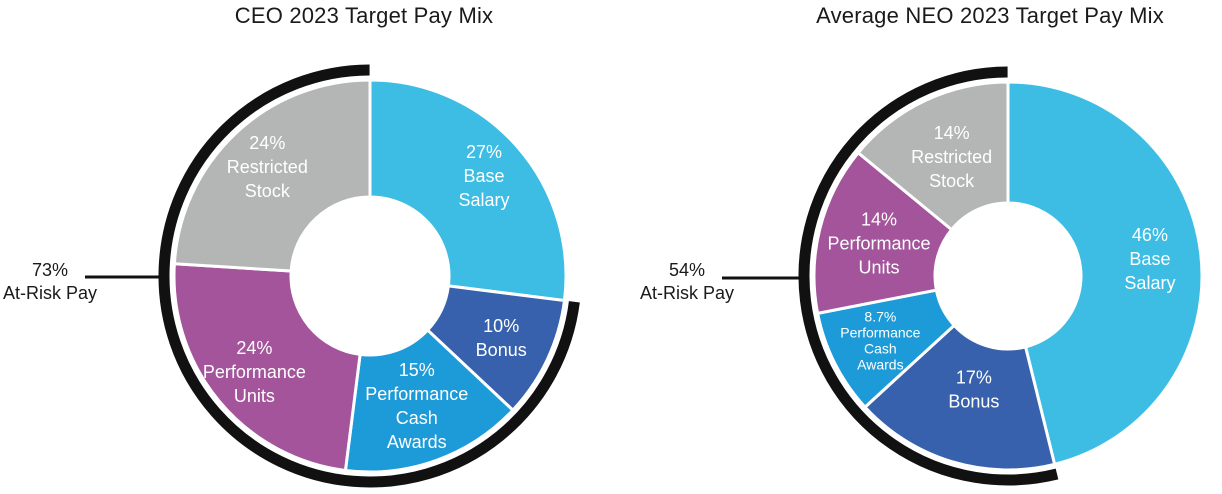 The image size is (1222, 494). Describe the element at coordinates (990, 15) in the screenshot. I see `neo-chart-title: Average NEO 2023 Target Pay Mix` at that location.